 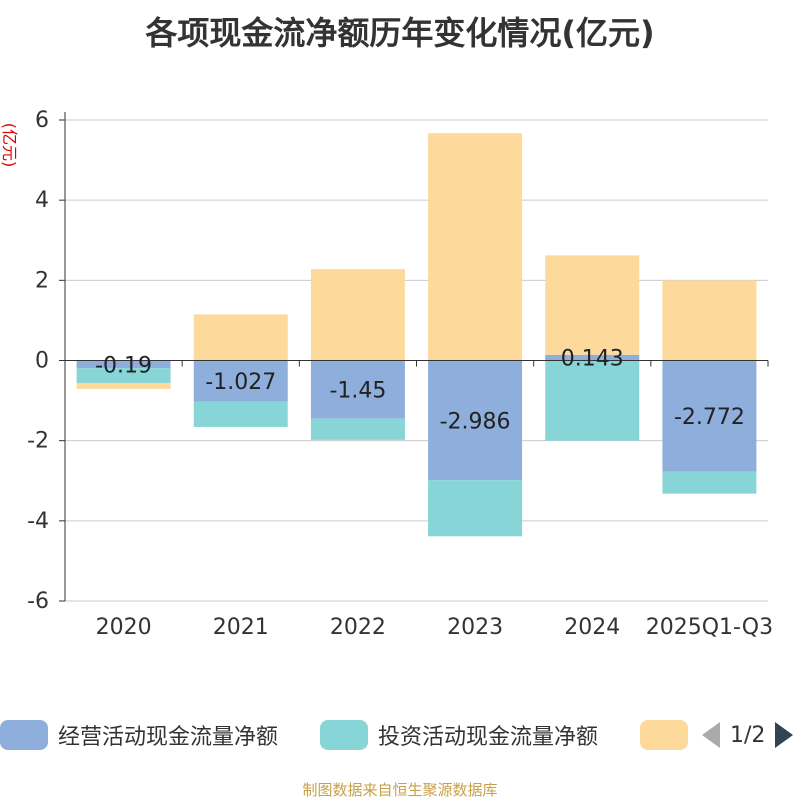 I want to click on data-label-2020: -0.19, so click(x=123, y=365).